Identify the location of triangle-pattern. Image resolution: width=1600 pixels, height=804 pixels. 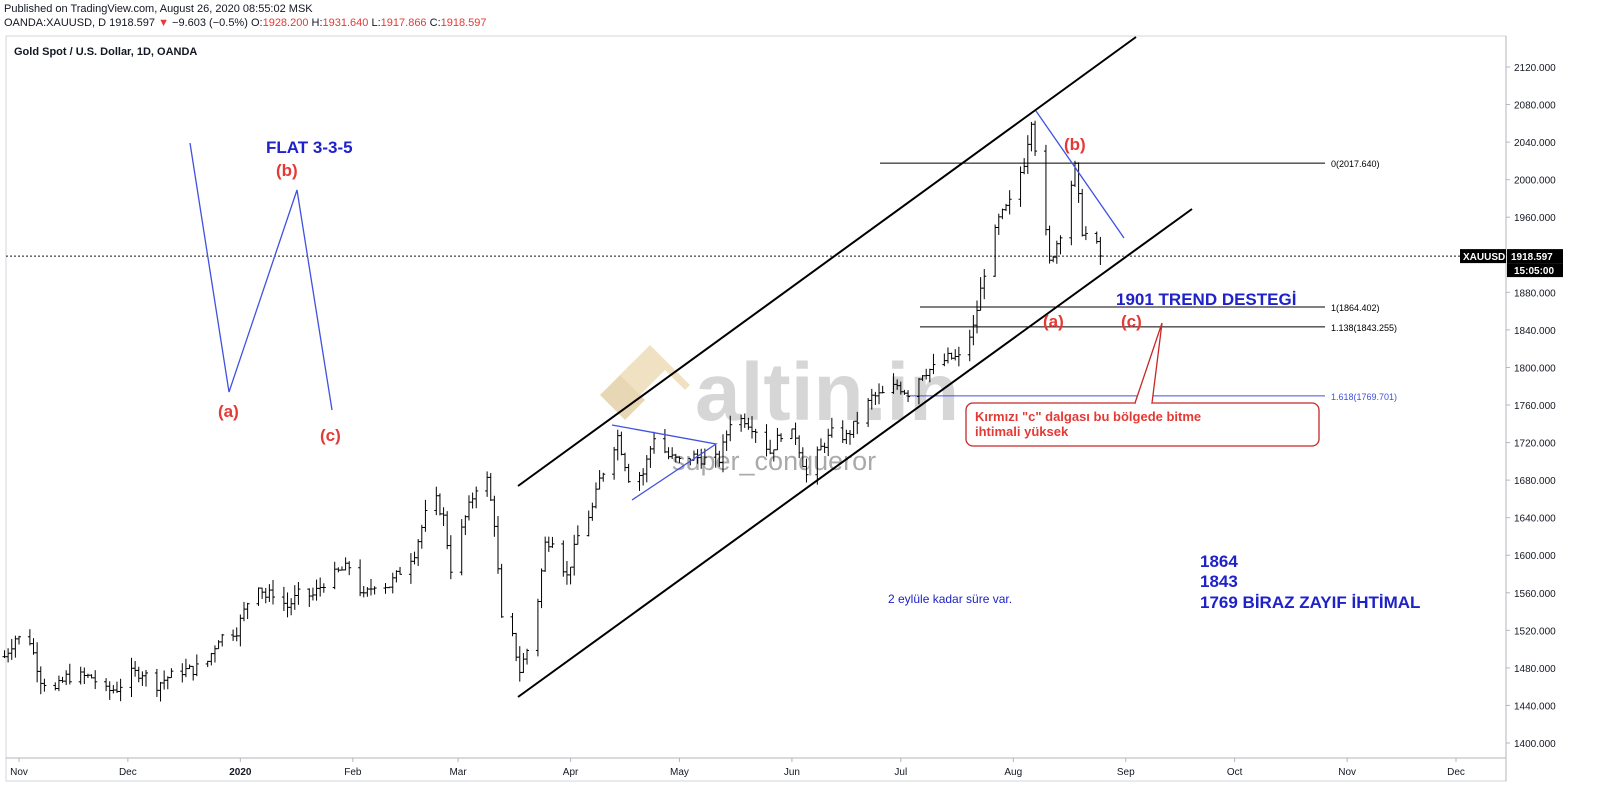
(664, 462).